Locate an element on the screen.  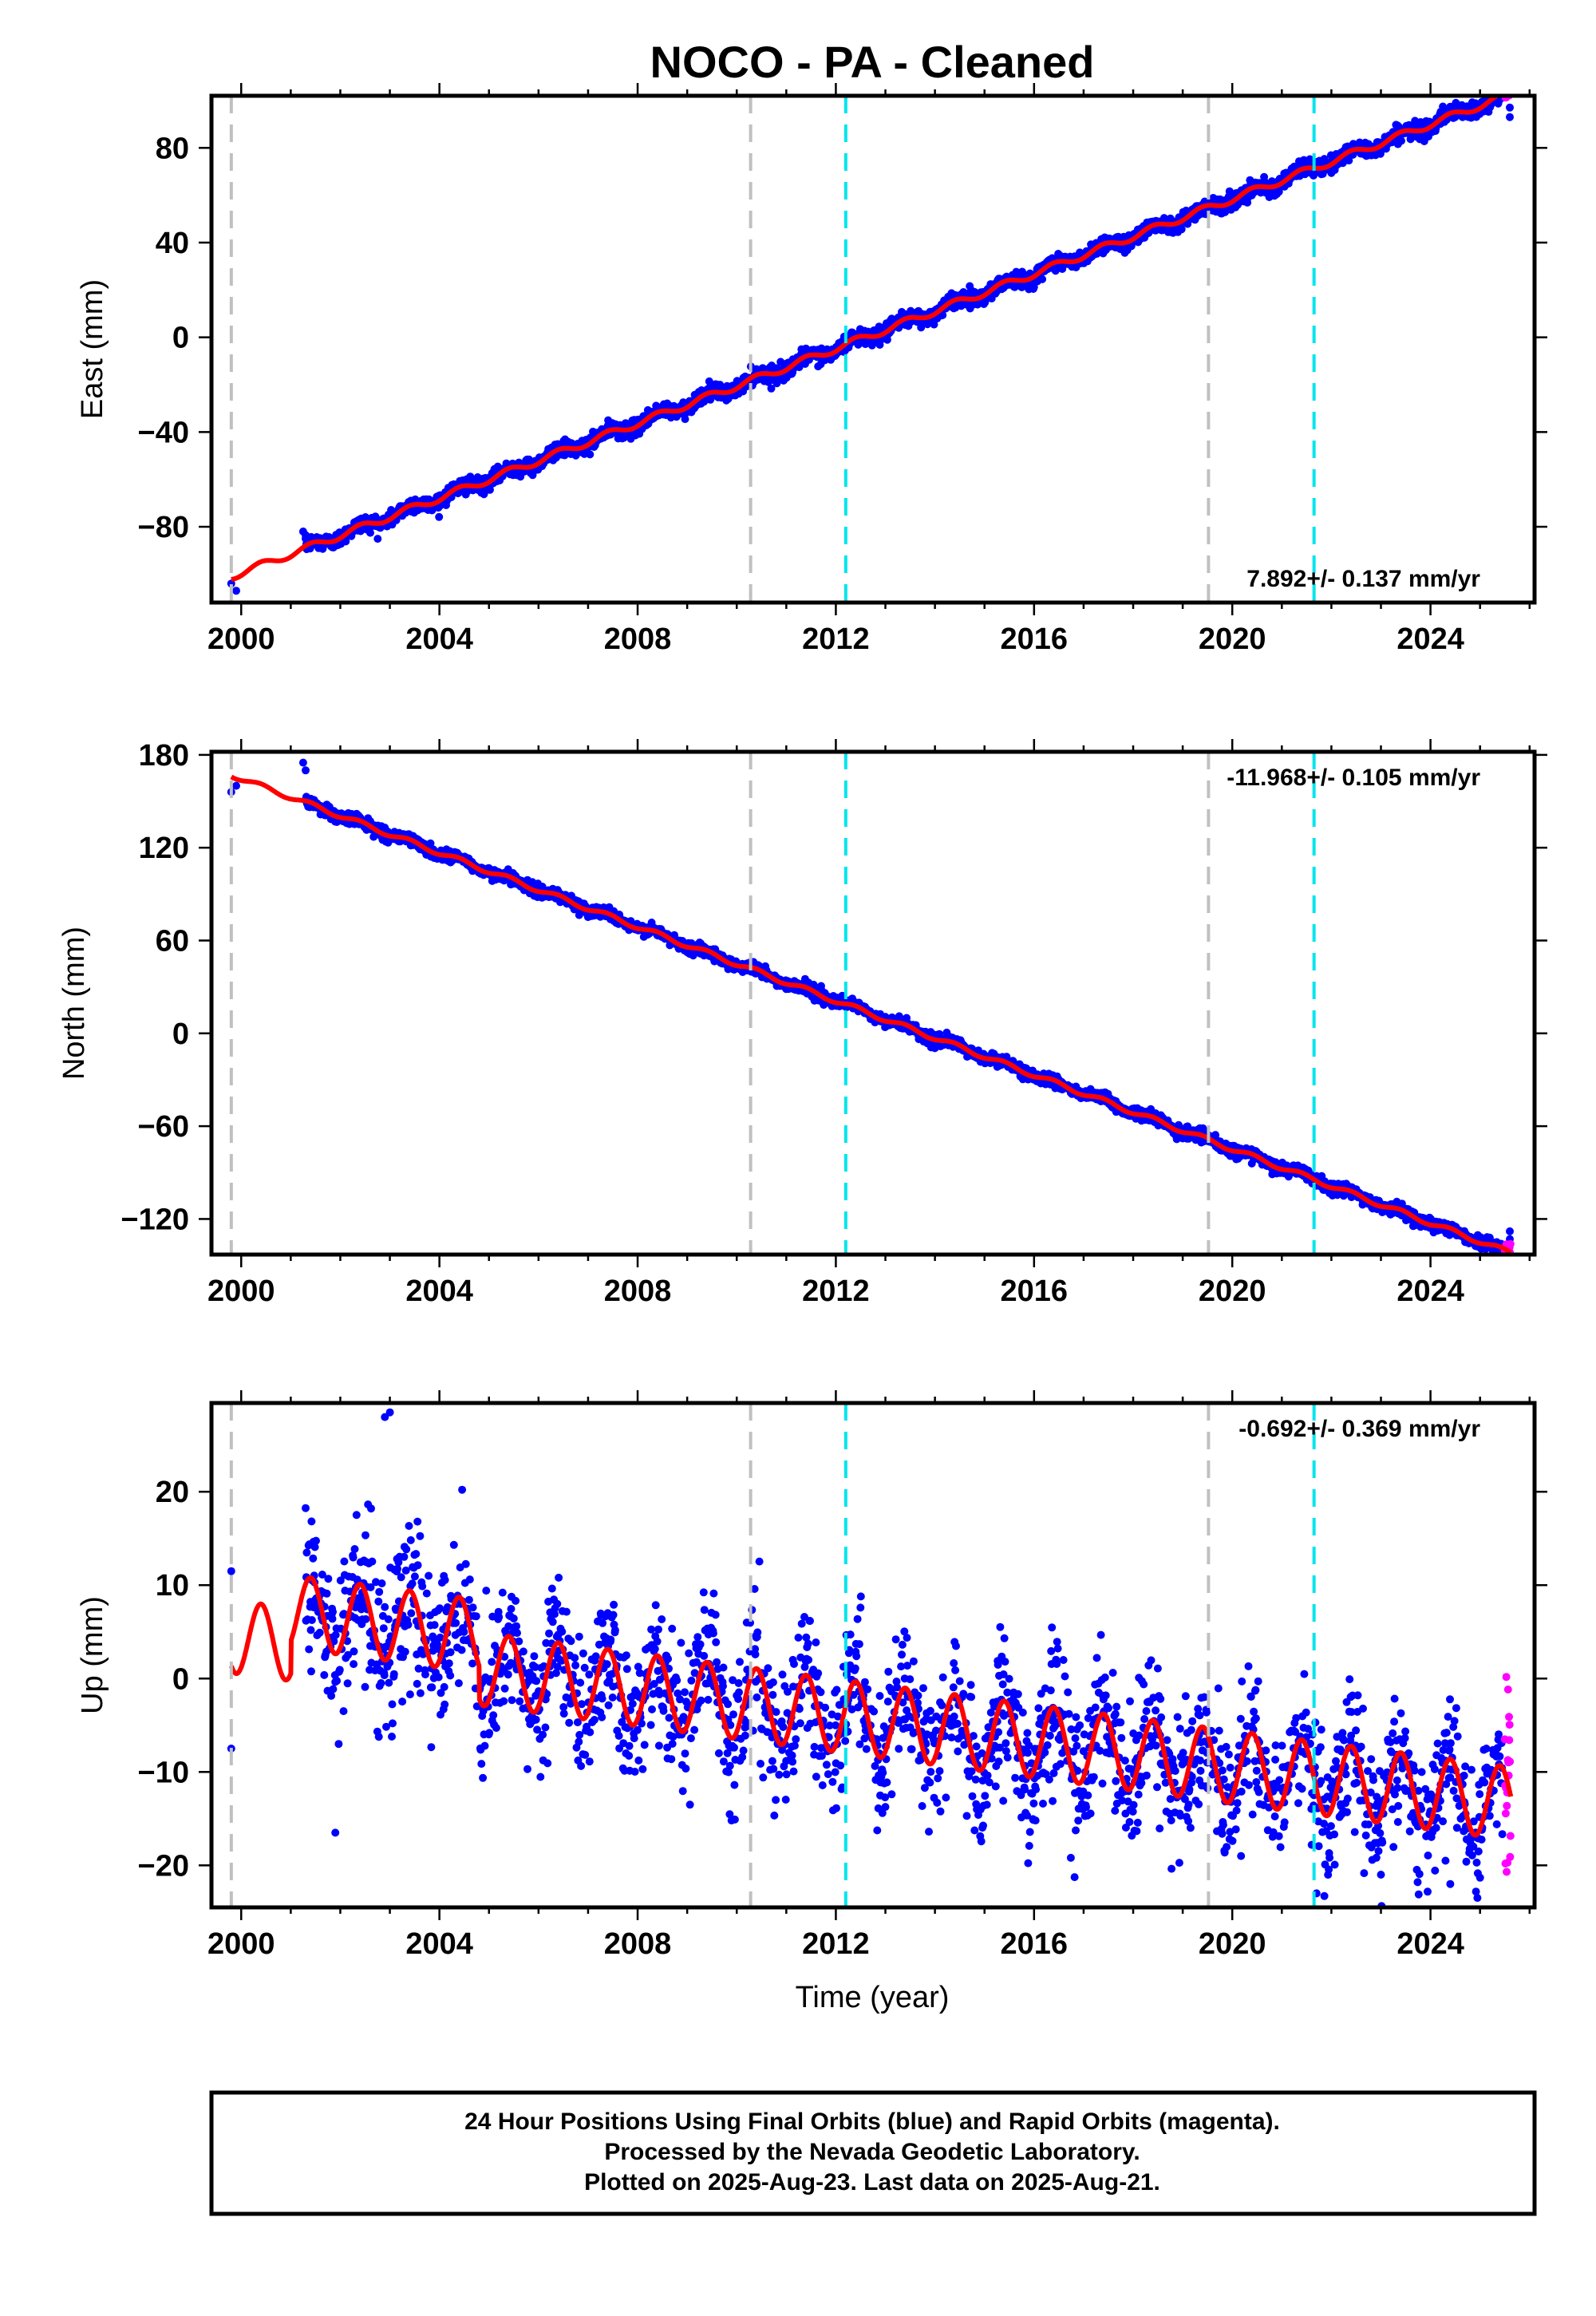
east-x-tick-label: 2016 is located at coordinates (1035, 639).